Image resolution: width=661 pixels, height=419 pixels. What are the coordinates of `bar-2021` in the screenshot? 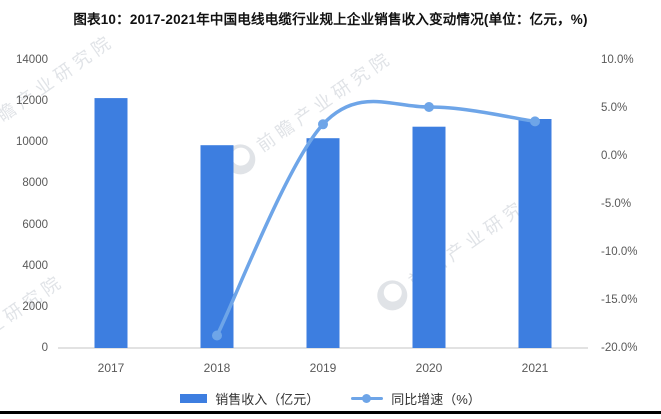 It's located at (535, 233).